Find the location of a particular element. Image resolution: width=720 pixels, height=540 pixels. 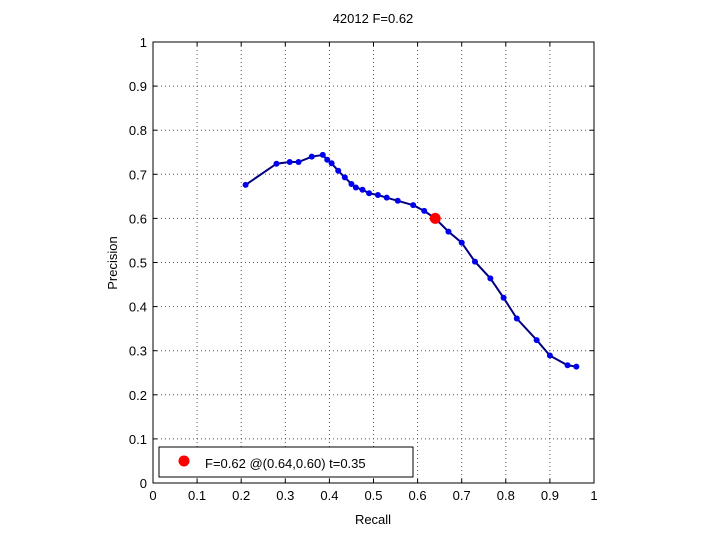

x-tick-label: 0.1 is located at coordinates (197, 495).